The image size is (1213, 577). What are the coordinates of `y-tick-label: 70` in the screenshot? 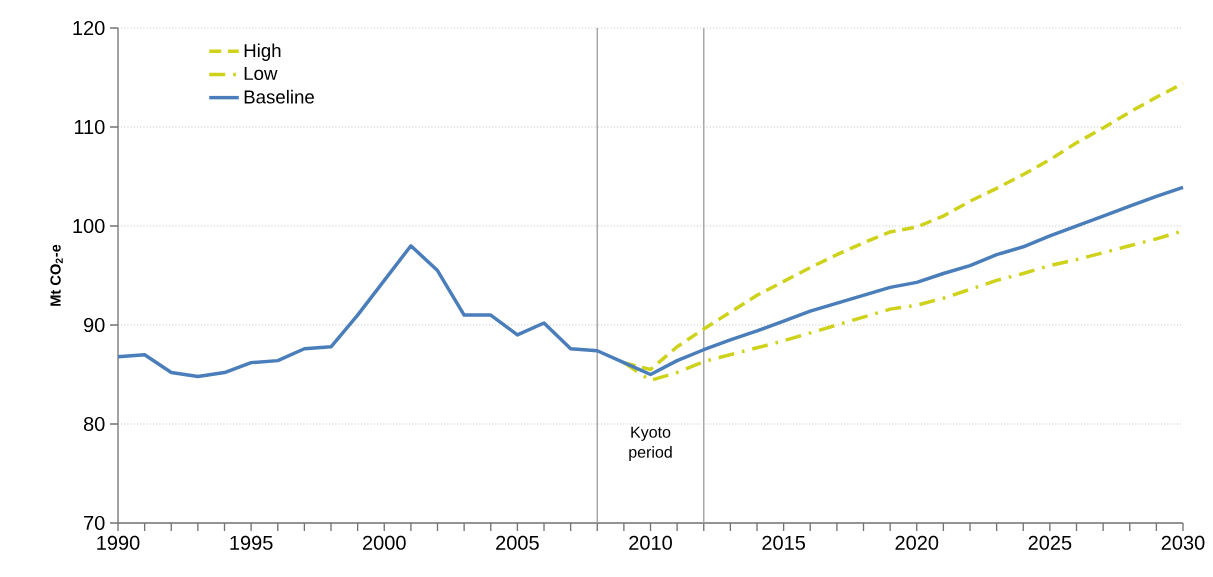 It's located at (94, 523).